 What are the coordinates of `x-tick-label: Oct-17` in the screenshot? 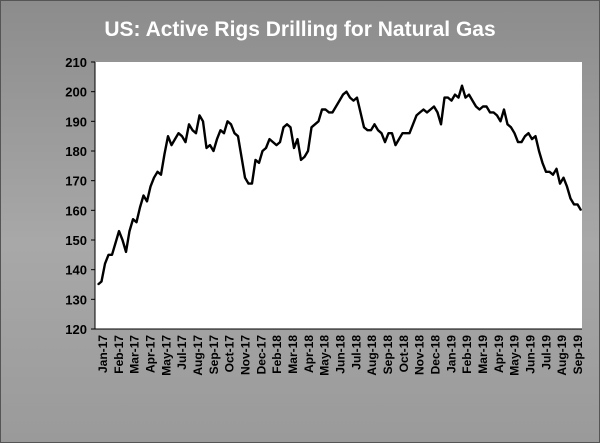 It's located at (230, 354).